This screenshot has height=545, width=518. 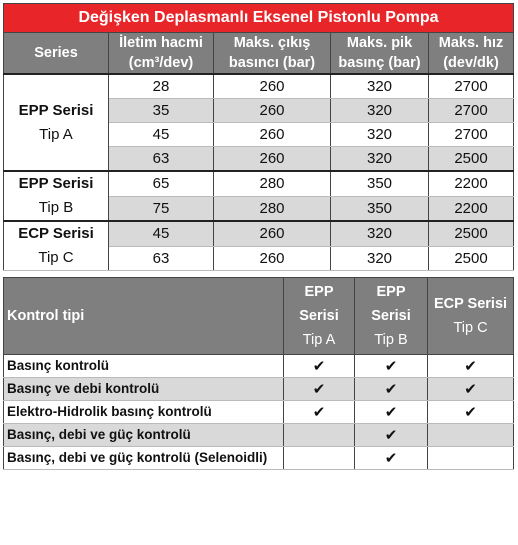 I want to click on column-type: Tip C, so click(x=470, y=328).